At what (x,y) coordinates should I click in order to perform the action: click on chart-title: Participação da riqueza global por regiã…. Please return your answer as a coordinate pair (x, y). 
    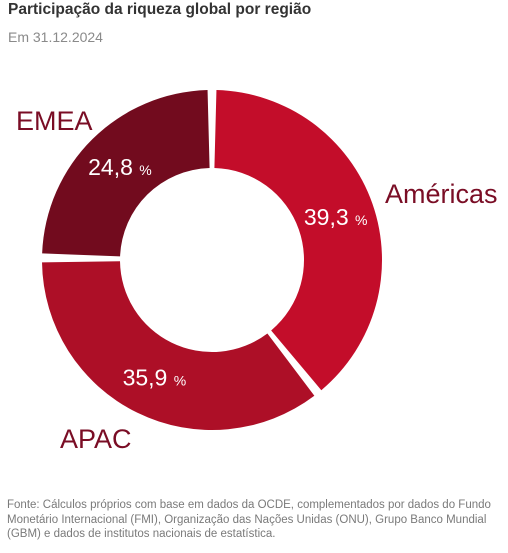
    Looking at the image, I should click on (160, 9).